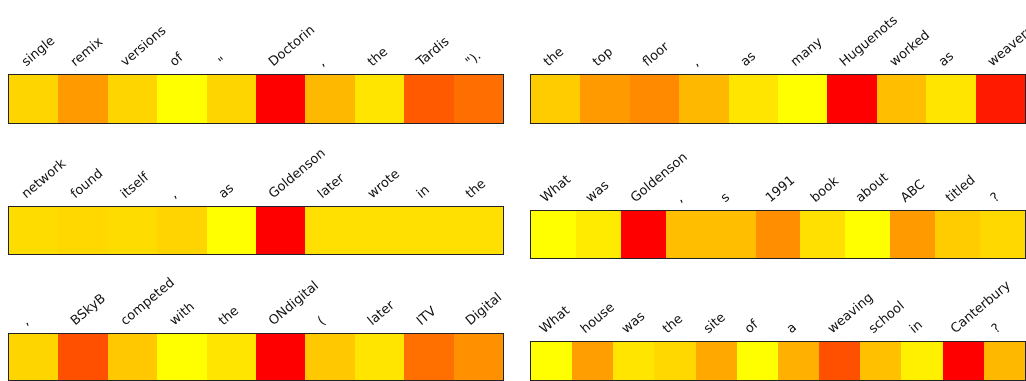  What do you see at coordinates (143, 46) in the screenshot?
I see `token-label: versions` at bounding box center [143, 46].